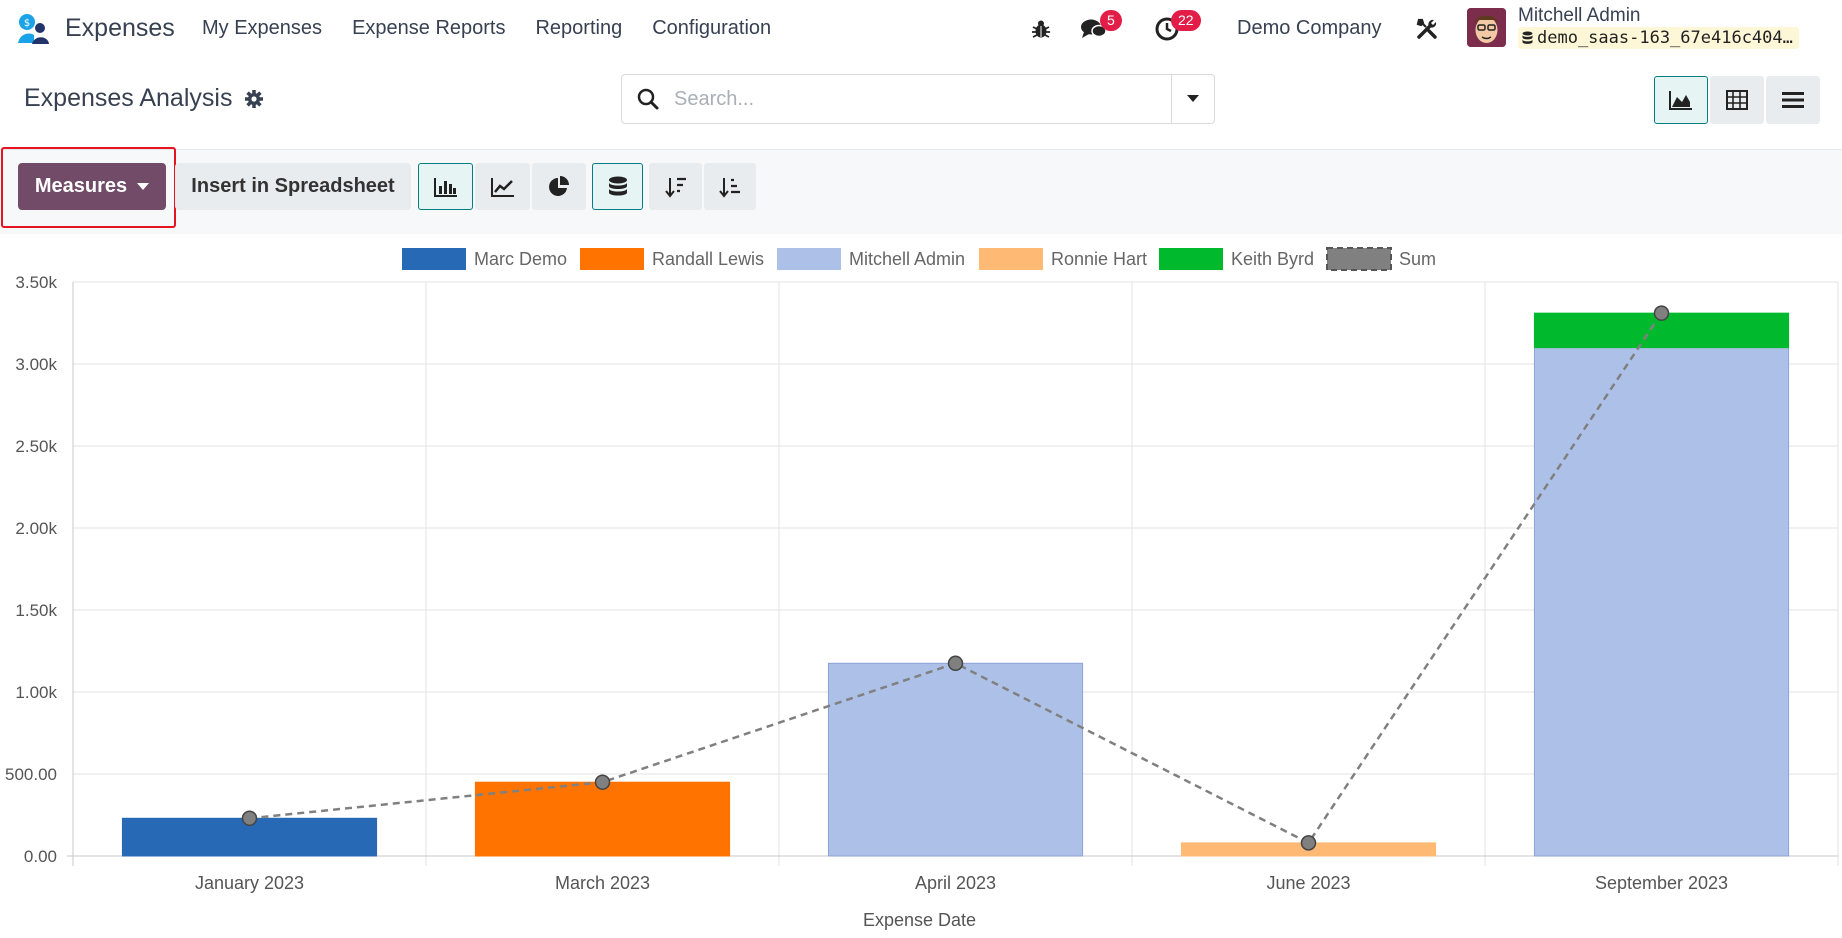  Describe the element at coordinates (579, 28) in the screenshot. I see `menu-reporting: Reporting` at that location.